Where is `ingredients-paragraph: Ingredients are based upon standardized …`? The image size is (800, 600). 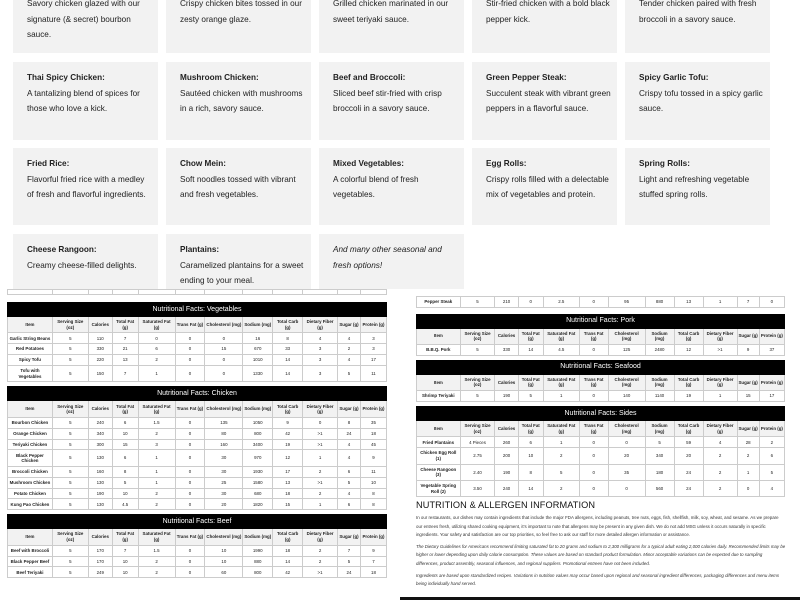
ingredients-paragraph: Ingredients are based upon standardized … is located at coordinates (598, 579).